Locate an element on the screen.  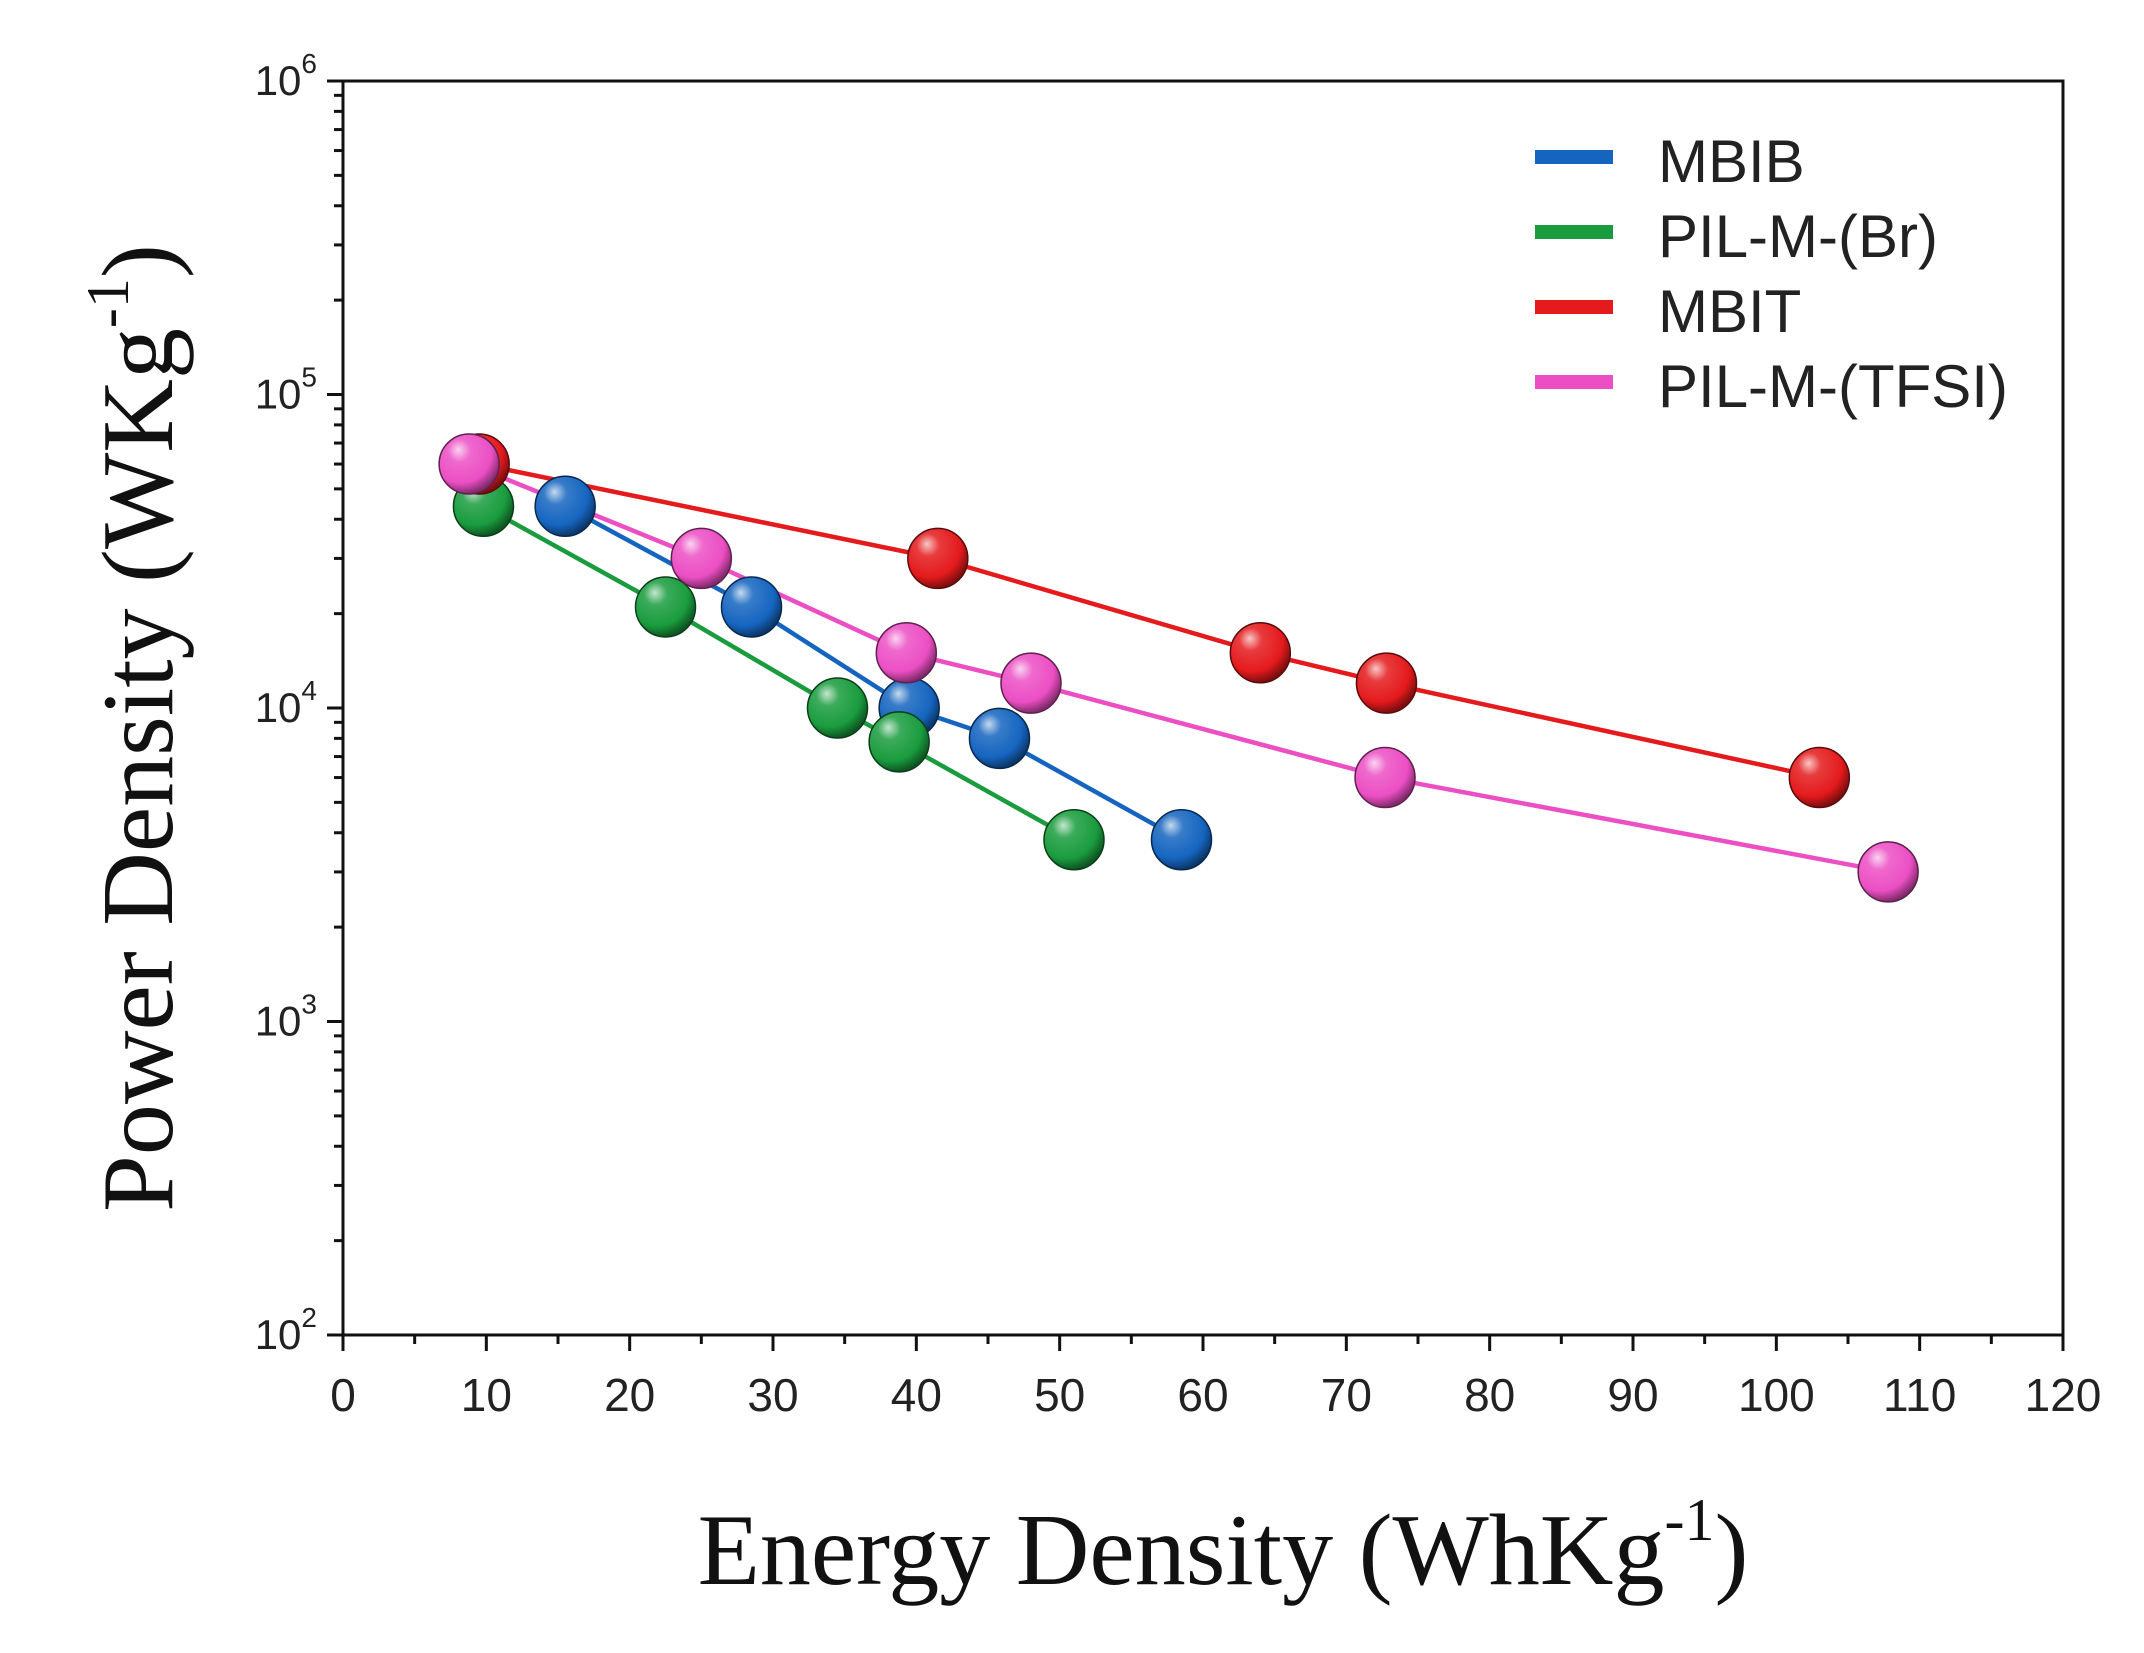
x-tick-label: 90 is located at coordinates (1632, 1395).